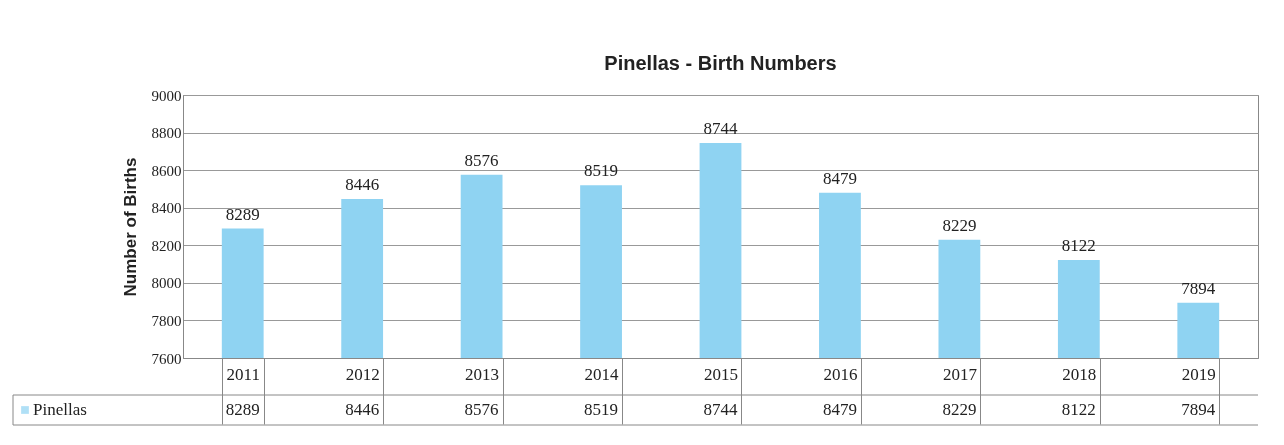  What do you see at coordinates (166, 133) in the screenshot?
I see `y-tick-label: 8800` at bounding box center [166, 133].